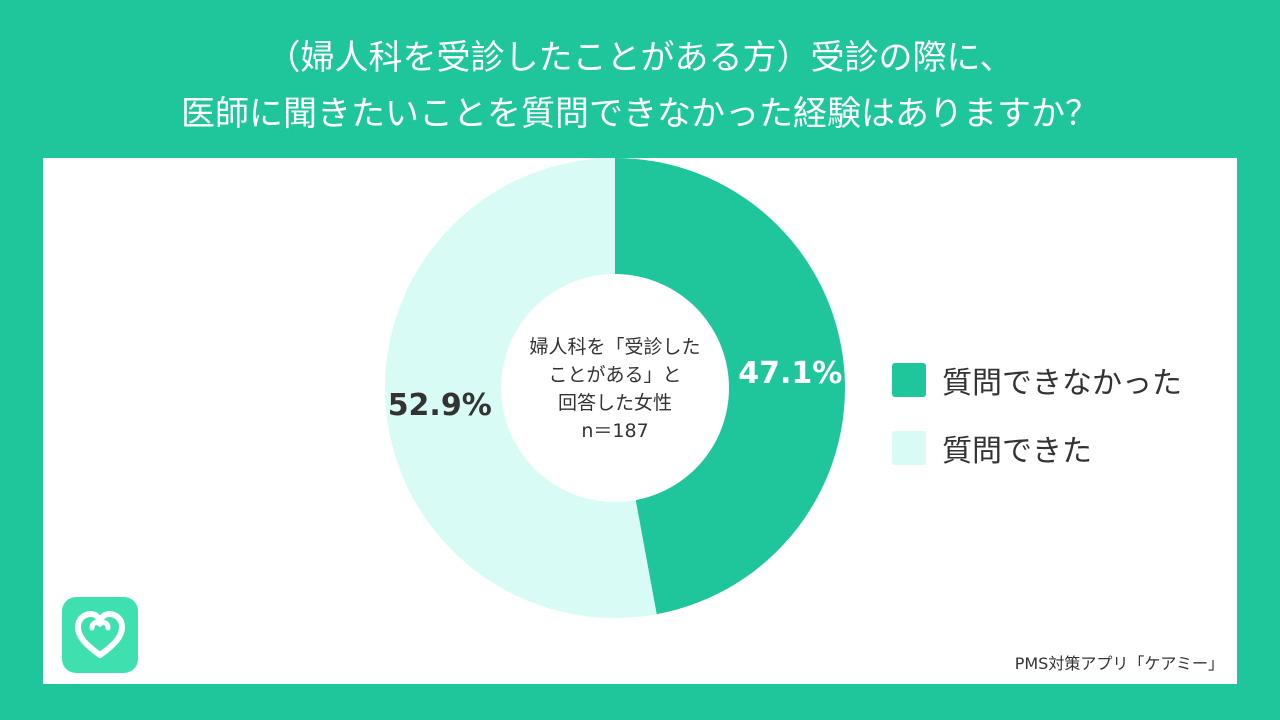  I want to click on slice-not-asked, so click(730, 386).